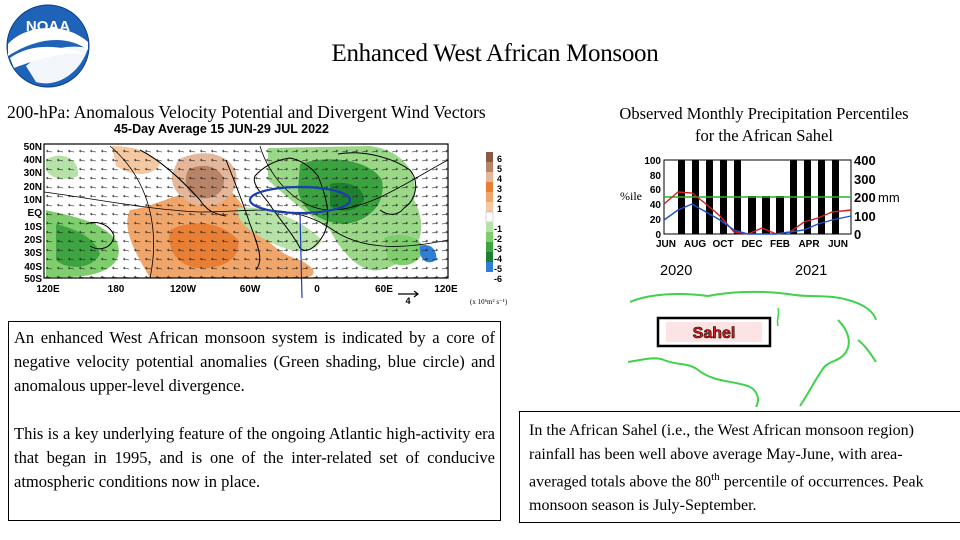  Describe the element at coordinates (498, 249) in the screenshot. I see `colorbar-label: -3` at that location.